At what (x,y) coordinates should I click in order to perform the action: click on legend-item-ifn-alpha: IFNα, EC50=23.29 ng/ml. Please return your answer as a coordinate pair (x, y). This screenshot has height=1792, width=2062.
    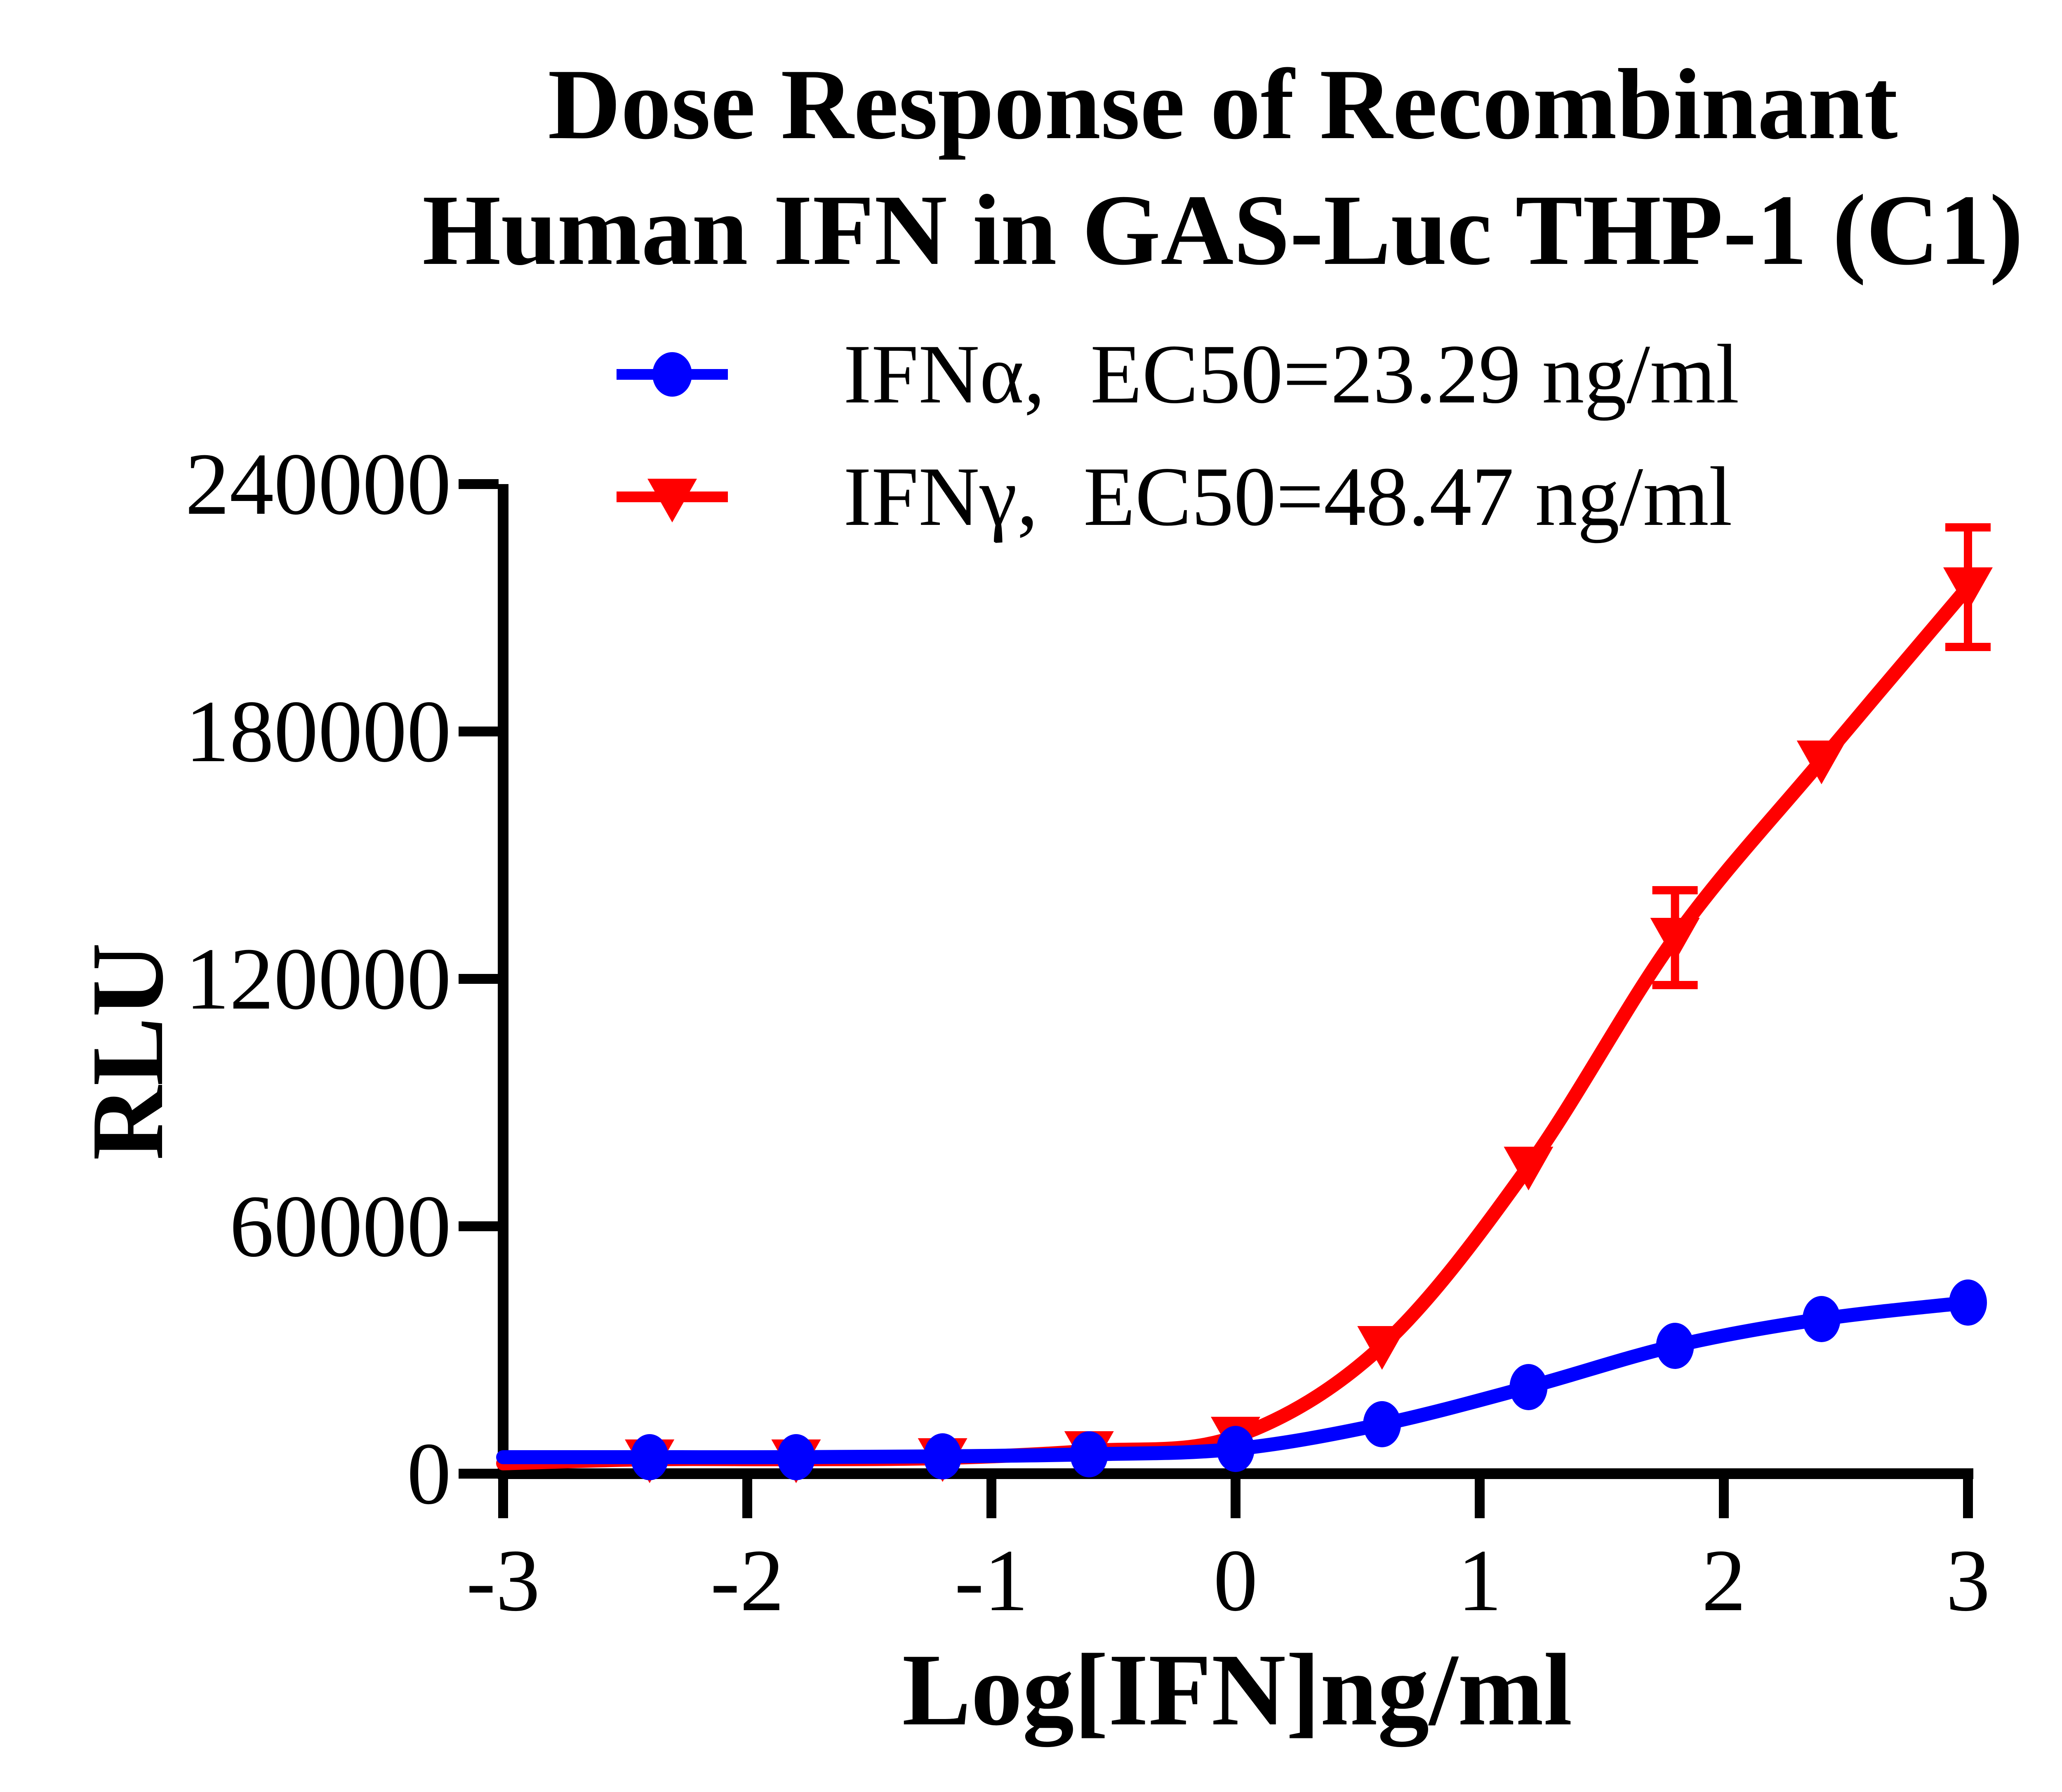
    Looking at the image, I should click on (1167, 374).